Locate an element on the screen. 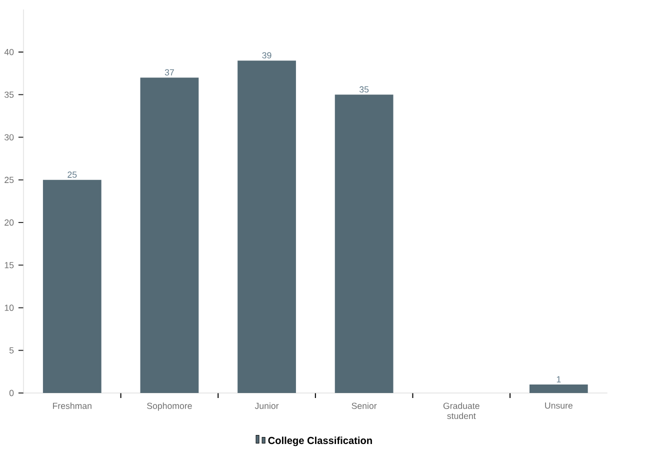  data-label: 39 is located at coordinates (267, 55).